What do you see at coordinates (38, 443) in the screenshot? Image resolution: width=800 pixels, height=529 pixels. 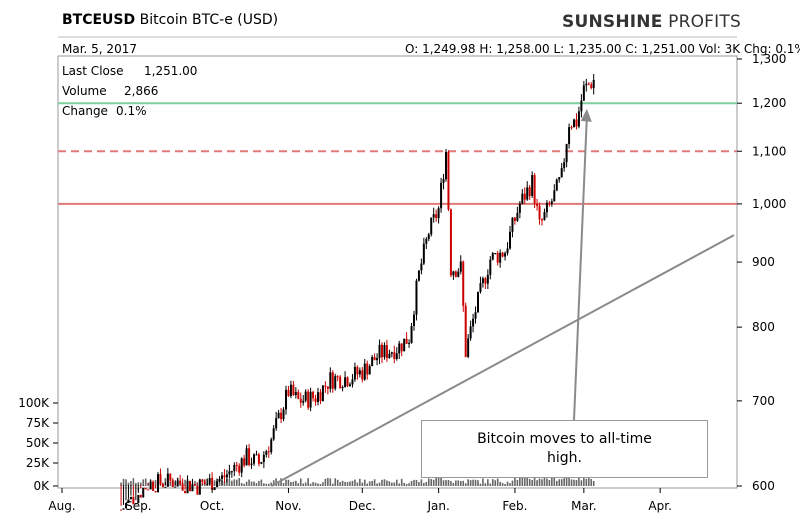 I see `volume-tick-label: 50K` at bounding box center [38, 443].